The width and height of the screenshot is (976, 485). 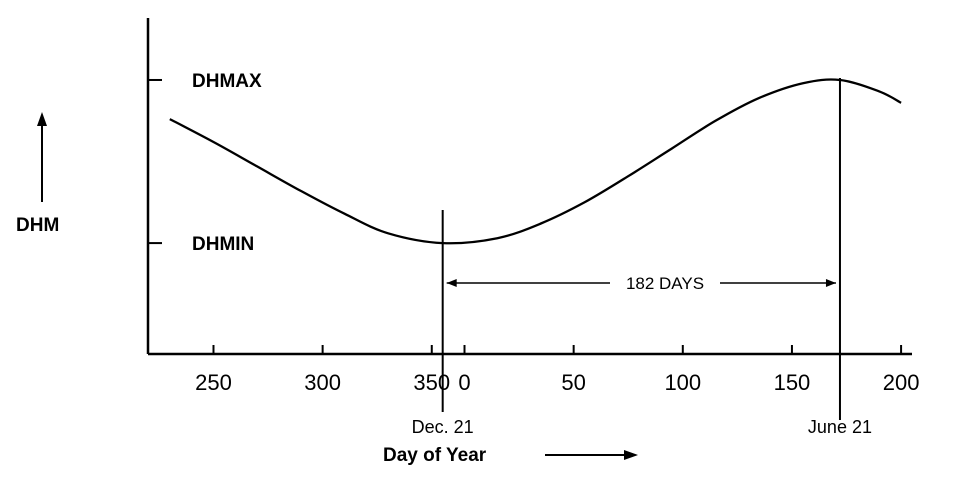 I want to click on y-levels: DHMAX DHMIN, so click(x=205, y=163).